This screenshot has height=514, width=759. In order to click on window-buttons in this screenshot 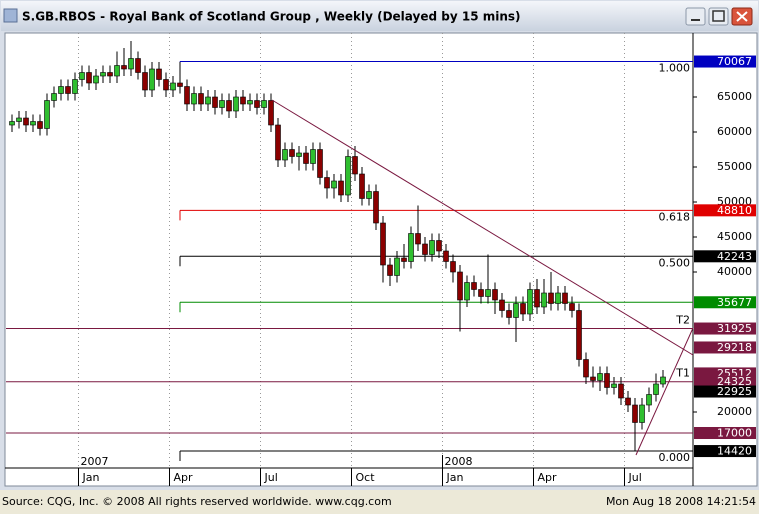, I will do `click(719, 16)`.